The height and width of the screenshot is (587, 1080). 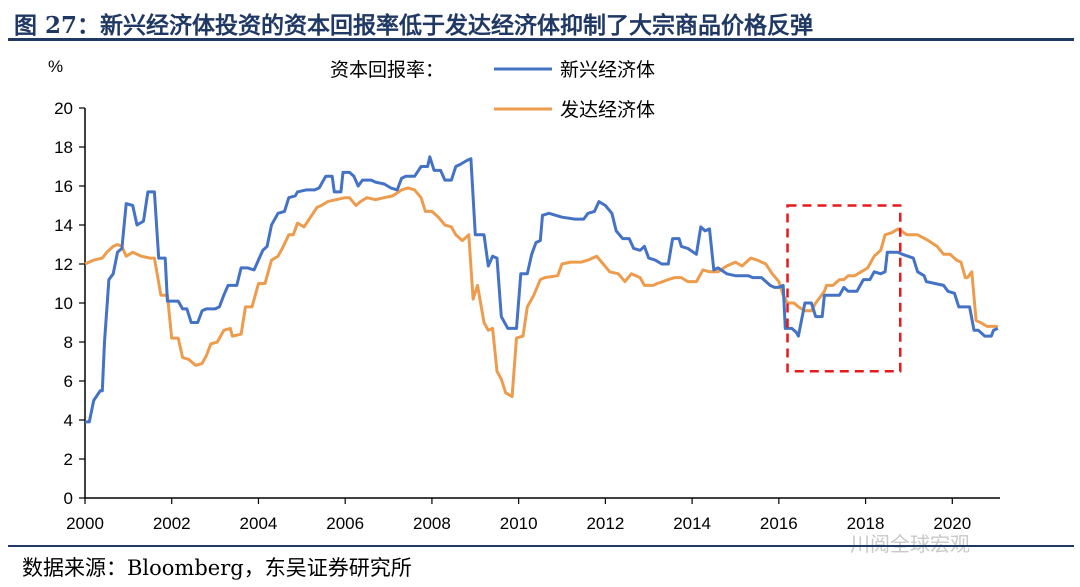 I want to click on figure-title: 图 27：新兴经济体投资的资本回报率低于发达经济体抑制了大宗商品价格反弹, so click(x=414, y=25).